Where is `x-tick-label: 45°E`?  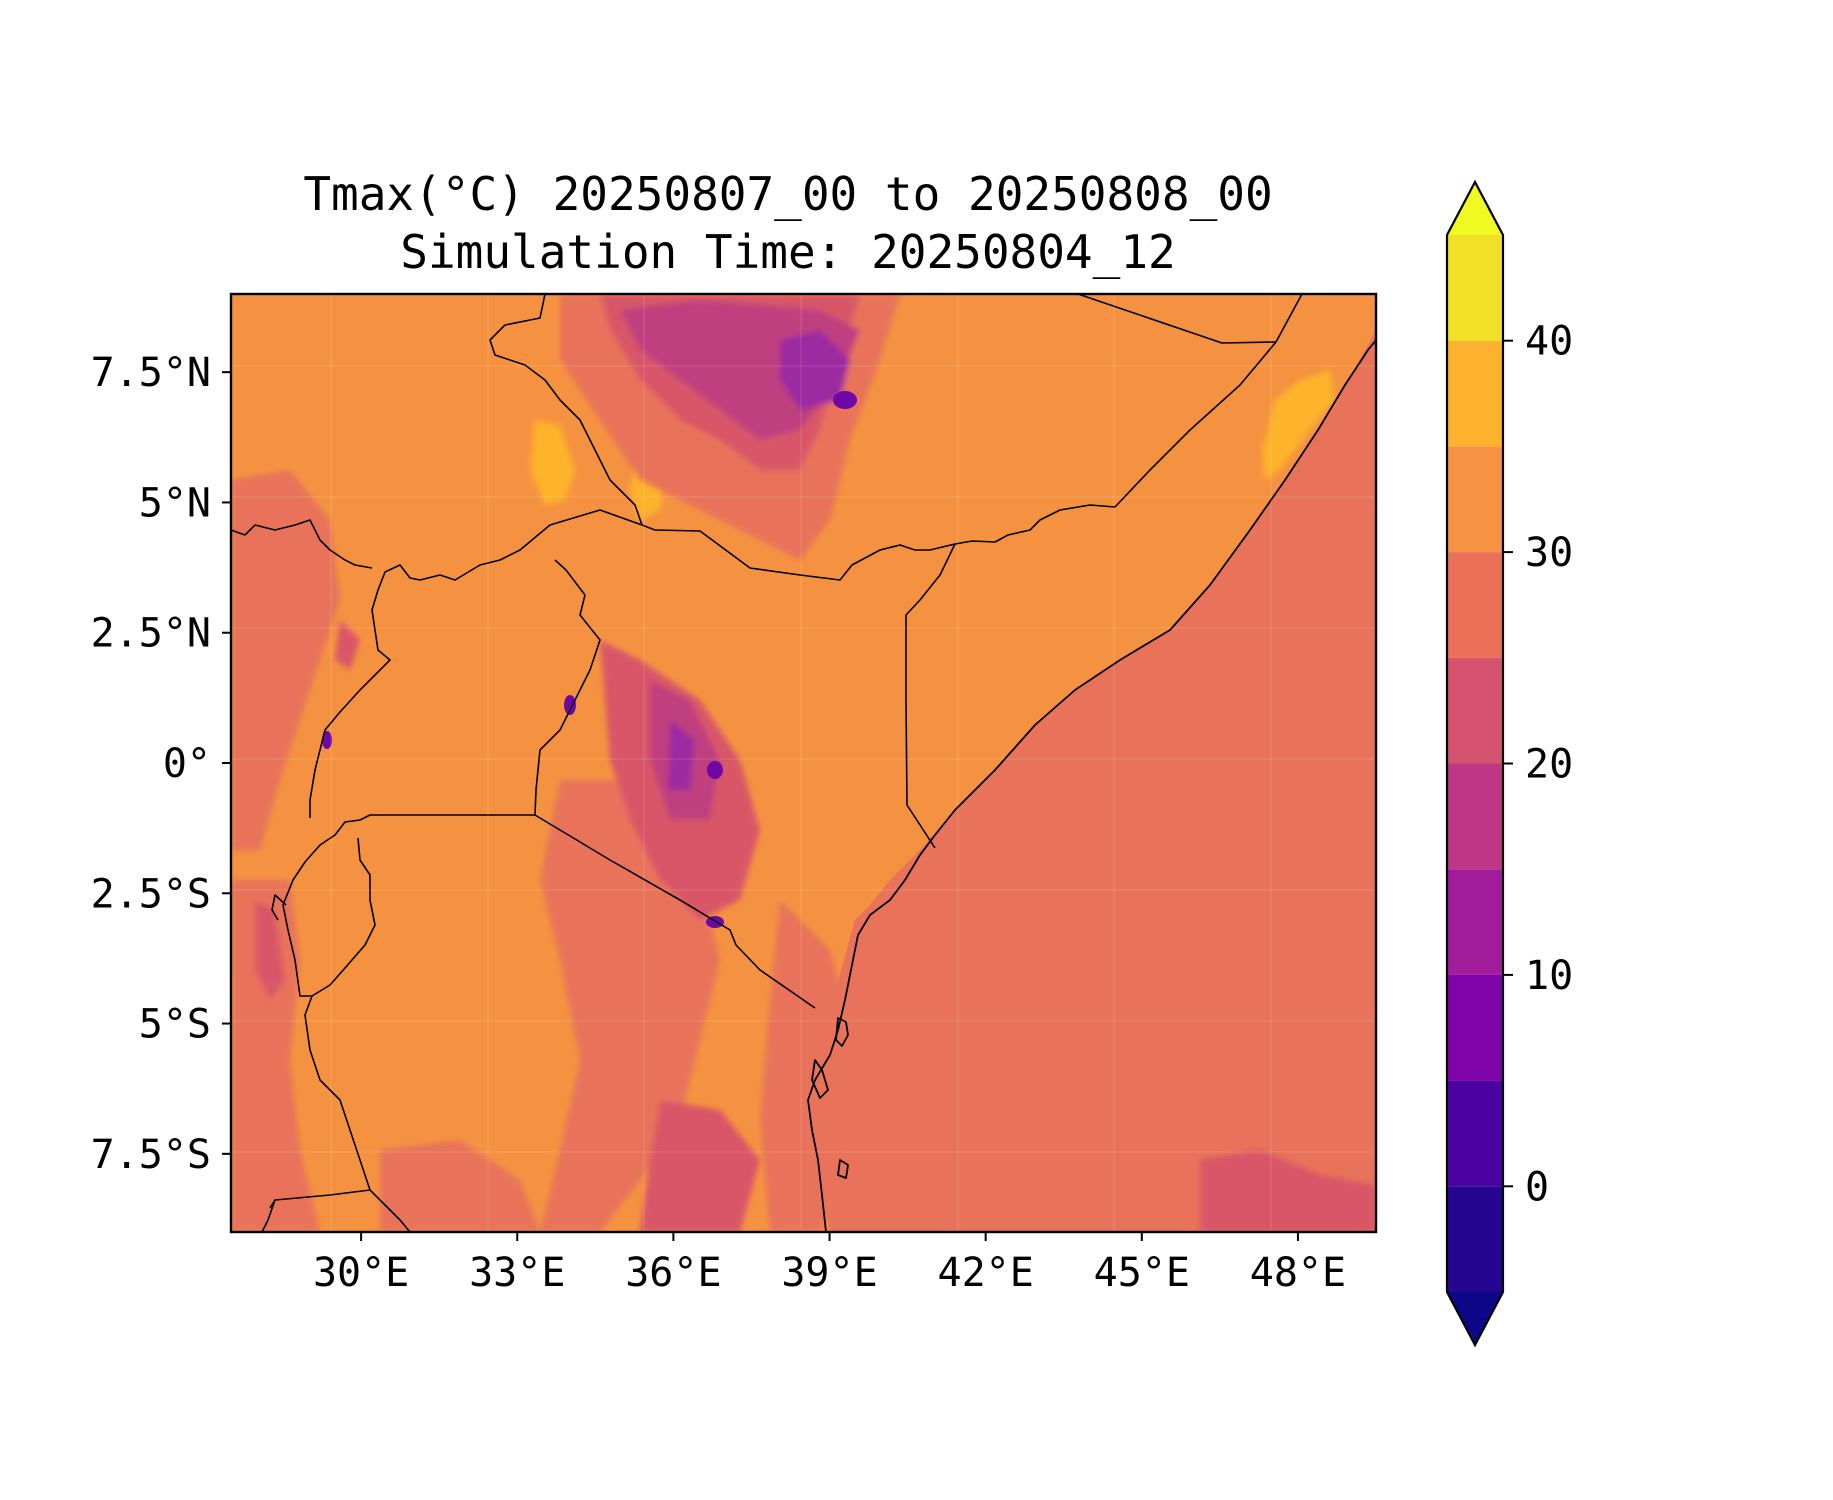
x-tick-label: 45°E is located at coordinates (1142, 1273).